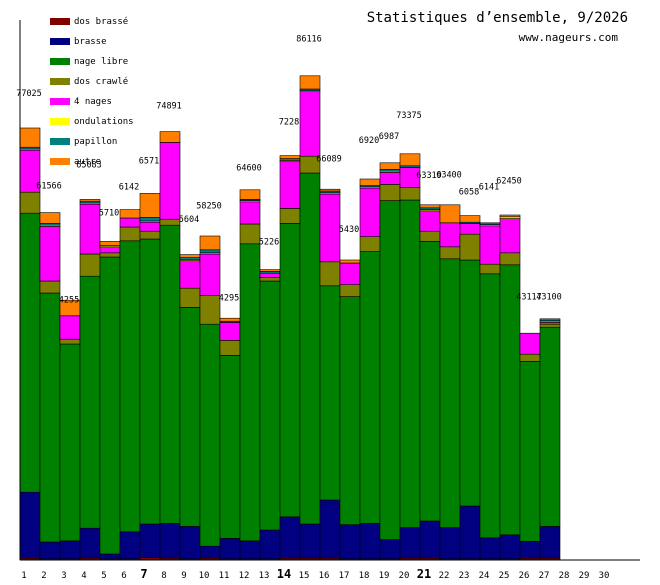  Describe the element at coordinates (101, 21) in the screenshot. I see `legend-label: dos brassé` at that location.